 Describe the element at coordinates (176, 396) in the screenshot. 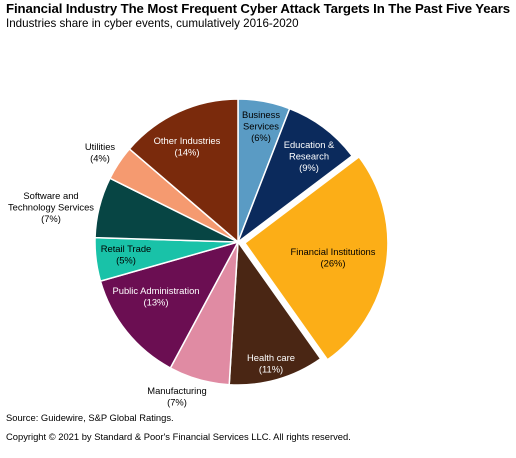

I see `slice-label-manufacturing: Manufacturing (7%)` at that location.